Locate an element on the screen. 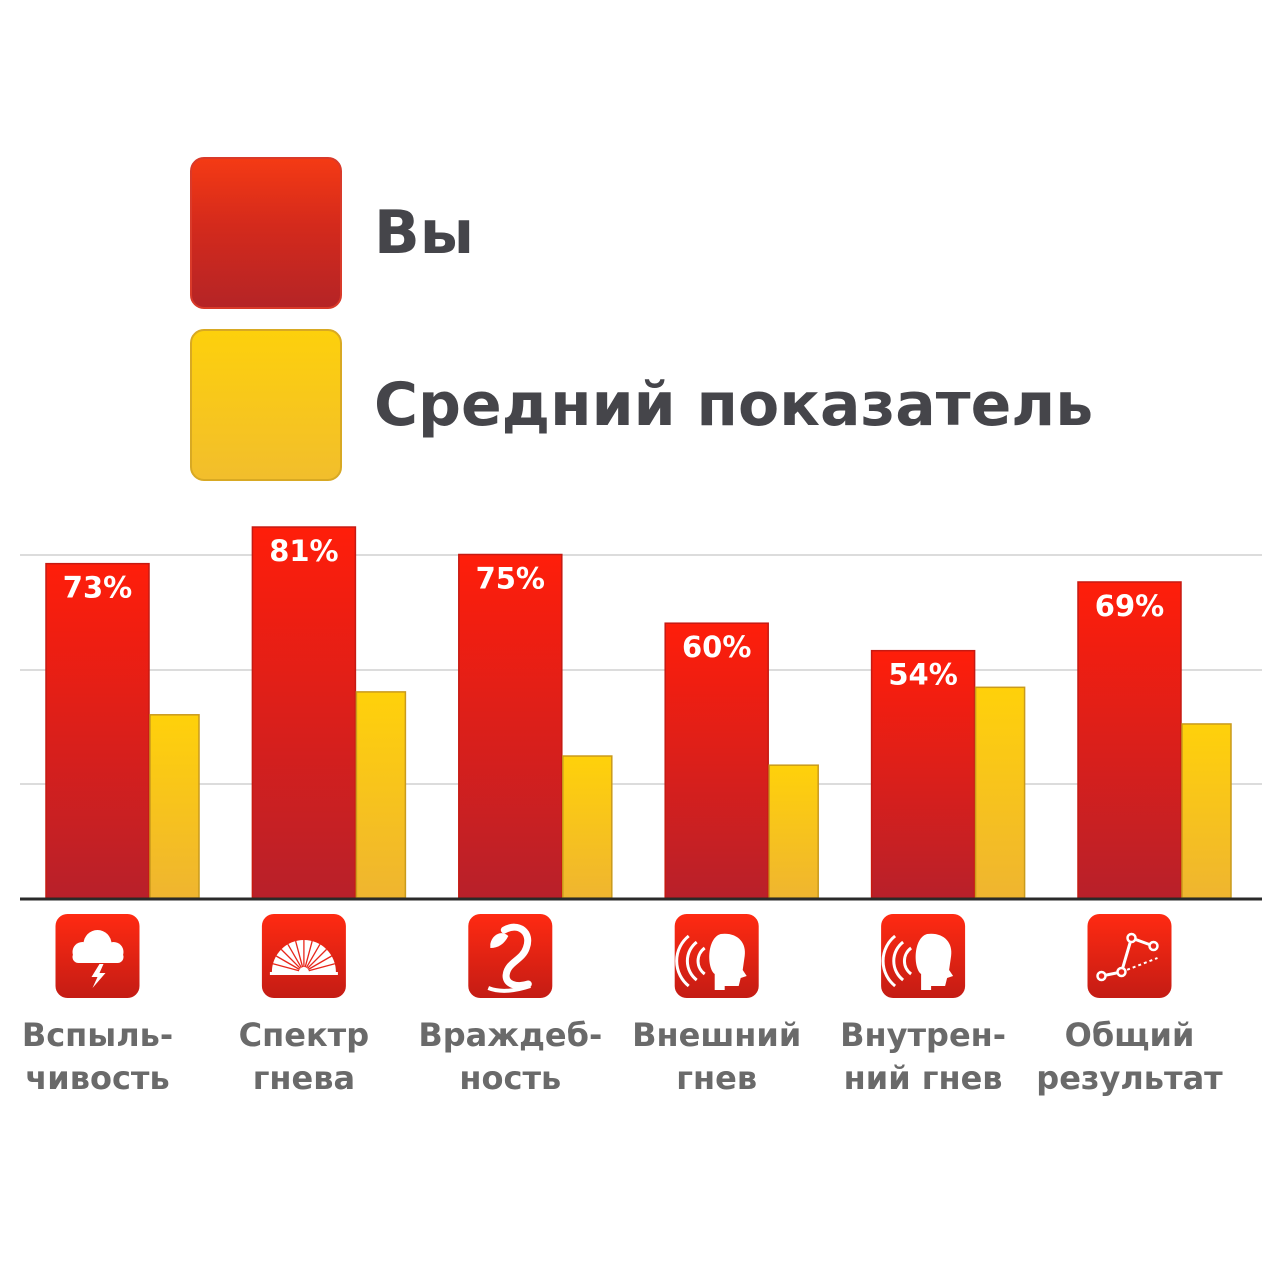 This screenshot has height=1280, width=1280. line-graph-icon is located at coordinates (1129, 956).